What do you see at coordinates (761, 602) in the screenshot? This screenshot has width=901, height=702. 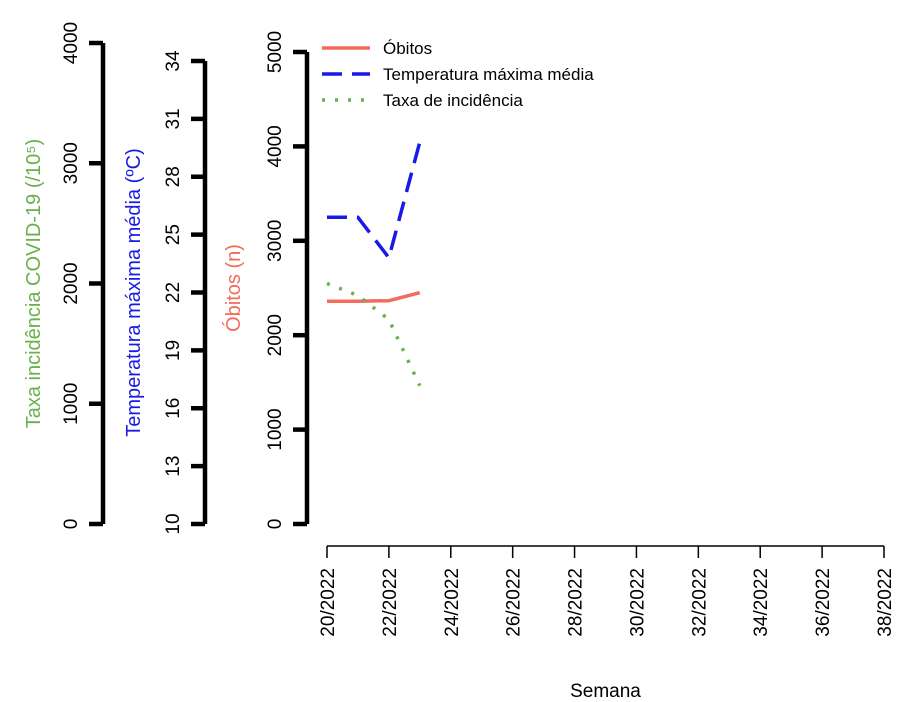 I see `x-tick-label: 34/2022` at bounding box center [761, 602].